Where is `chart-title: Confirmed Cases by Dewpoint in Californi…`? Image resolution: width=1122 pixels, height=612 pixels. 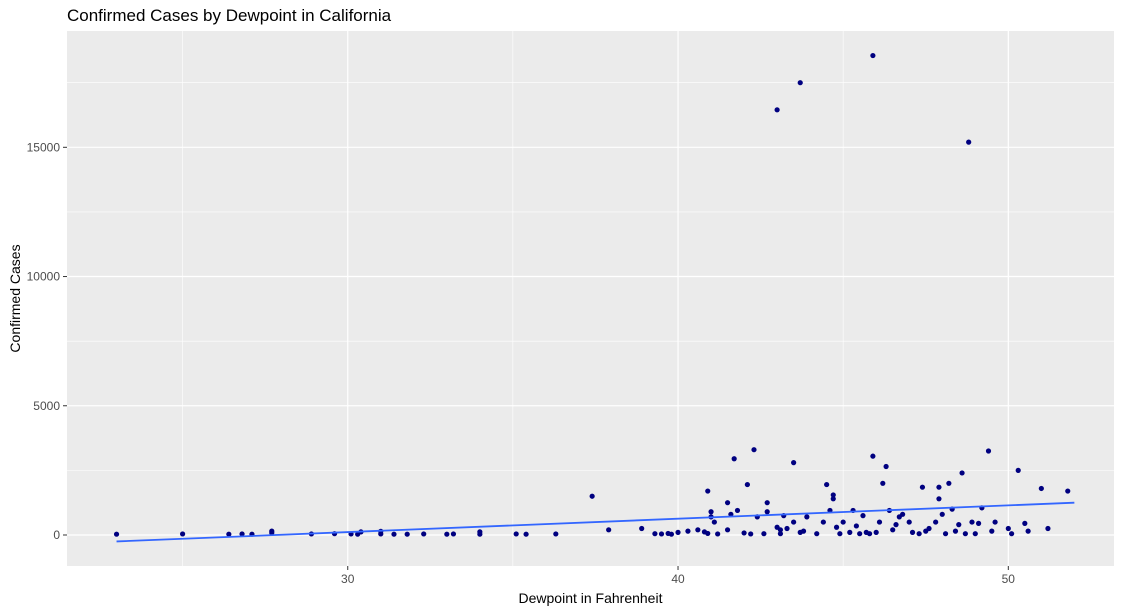
chart-title: Confirmed Cases by Dewpoint in Californi… is located at coordinates (229, 15).